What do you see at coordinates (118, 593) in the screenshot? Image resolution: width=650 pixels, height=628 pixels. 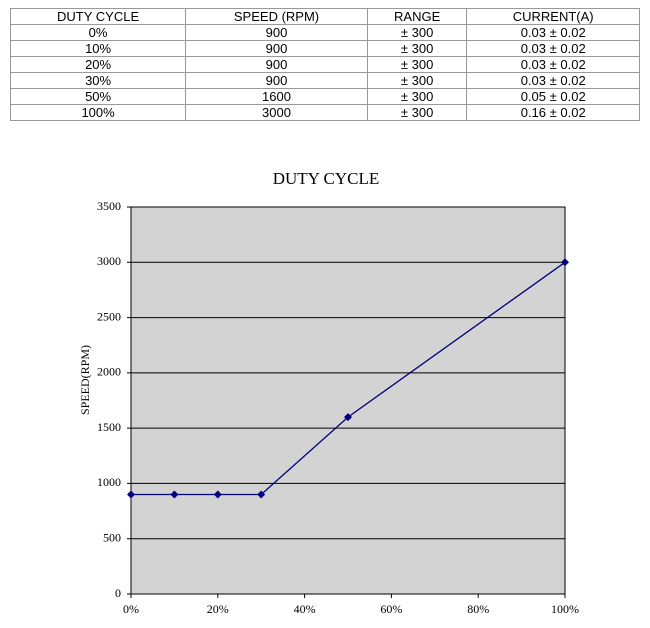 I see `y-tick-label: 0` at bounding box center [118, 593].